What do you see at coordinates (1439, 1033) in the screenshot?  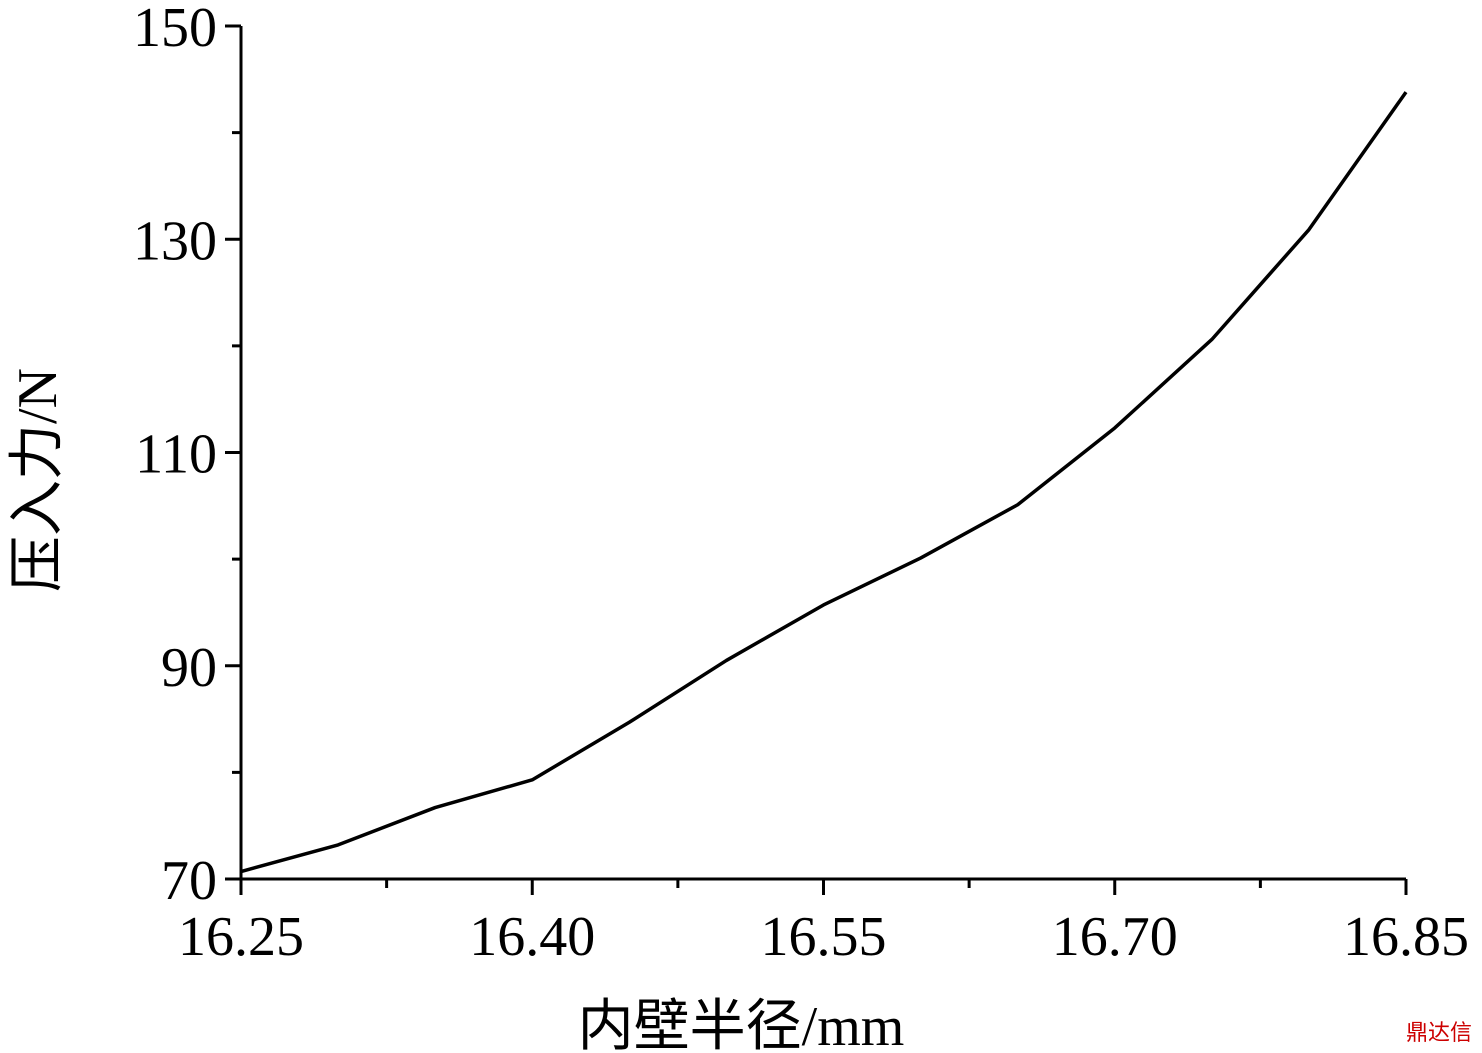 I see `watermark: 鼎达信` at bounding box center [1439, 1033].